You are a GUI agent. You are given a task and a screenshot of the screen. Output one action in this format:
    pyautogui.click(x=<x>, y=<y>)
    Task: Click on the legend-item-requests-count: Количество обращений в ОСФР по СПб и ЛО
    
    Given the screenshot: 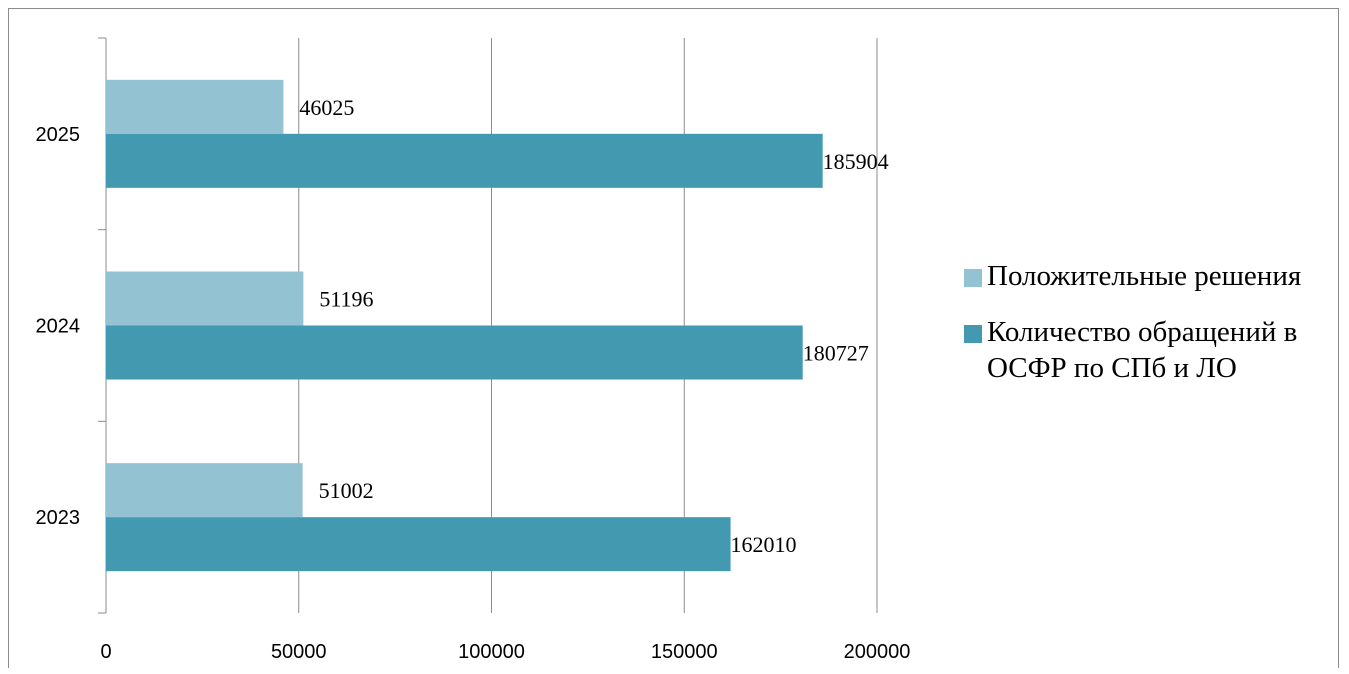 What is the action you would take?
    pyautogui.click(x=1154, y=350)
    